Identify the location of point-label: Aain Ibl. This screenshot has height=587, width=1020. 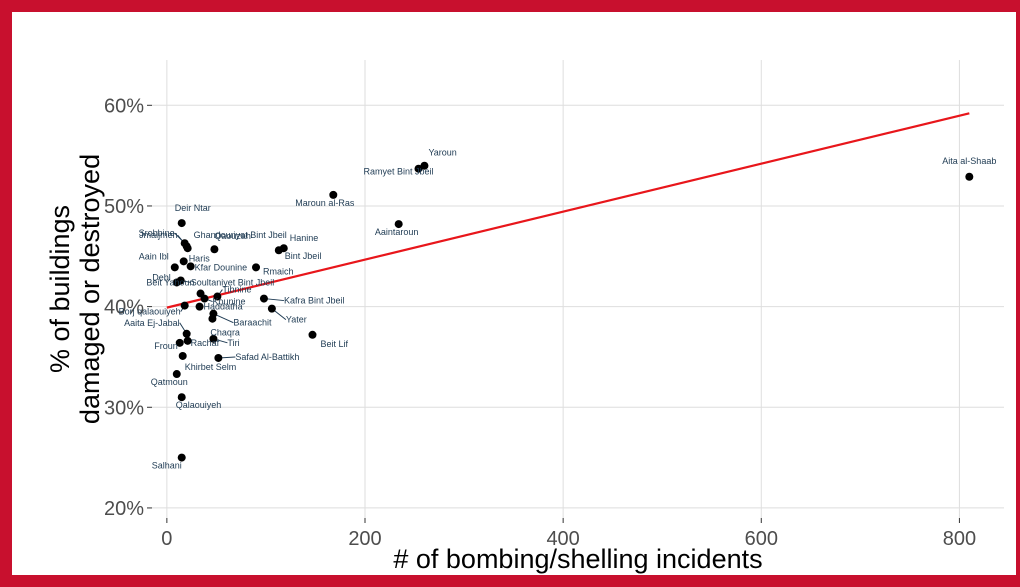
(154, 256).